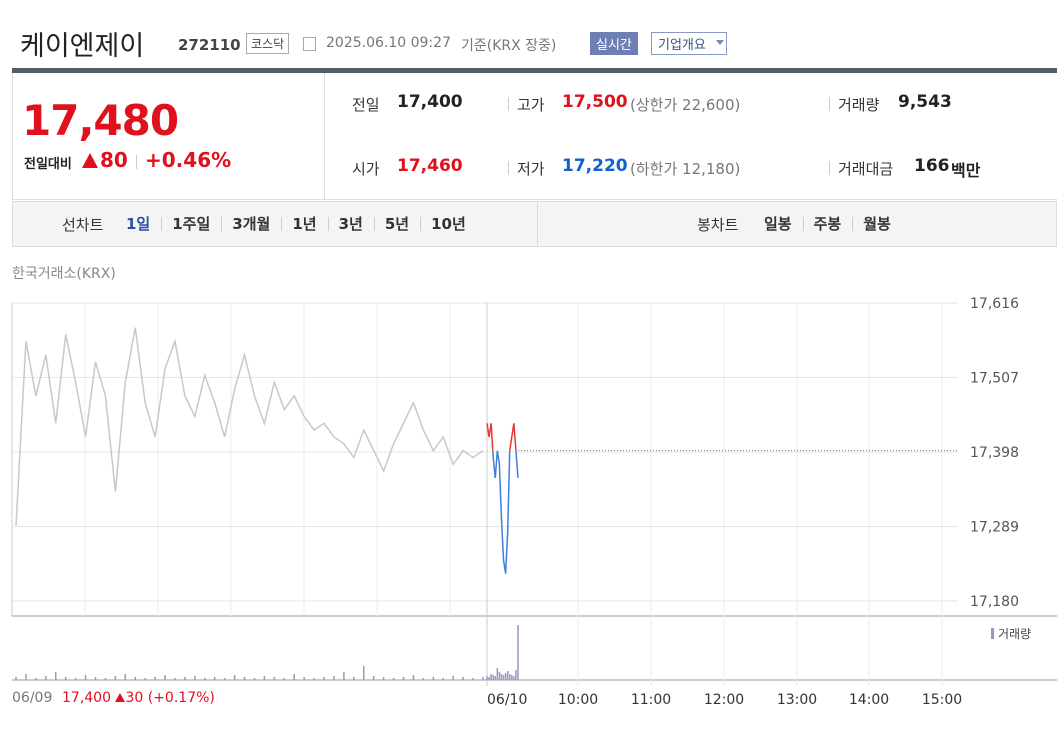  Describe the element at coordinates (925, 102) in the screenshot. I see `value: 9,543` at that location.